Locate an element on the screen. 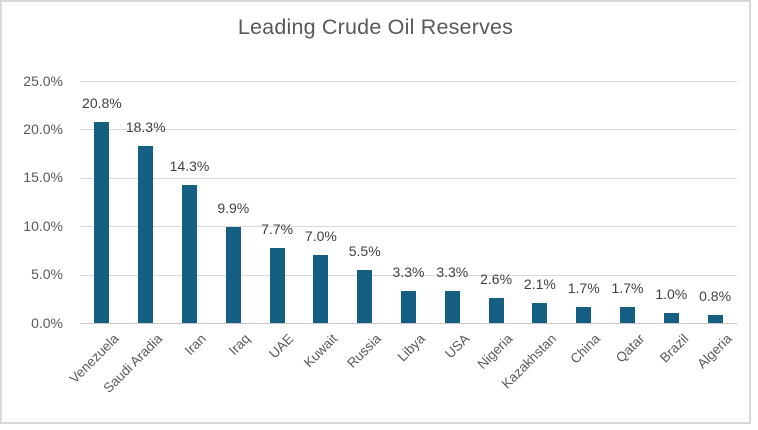  bar-libya is located at coordinates (408, 307).